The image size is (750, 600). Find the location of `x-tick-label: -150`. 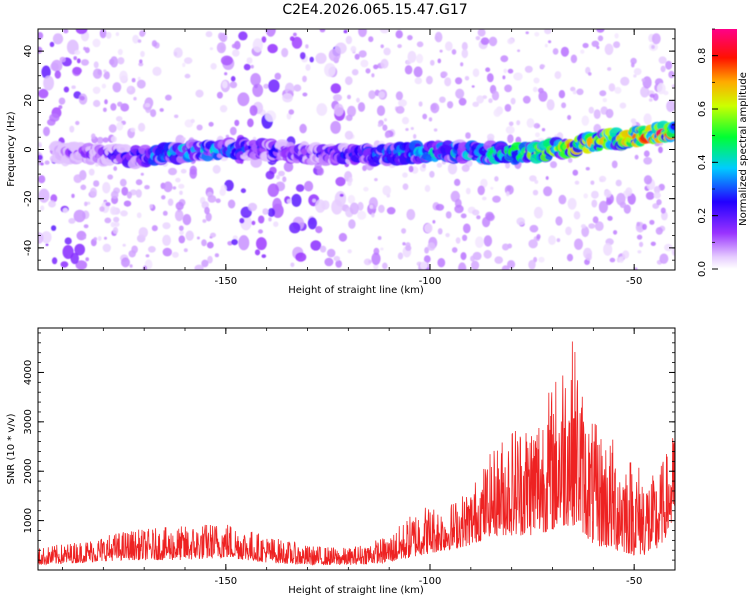

x-tick-label: -150 is located at coordinates (225, 281).